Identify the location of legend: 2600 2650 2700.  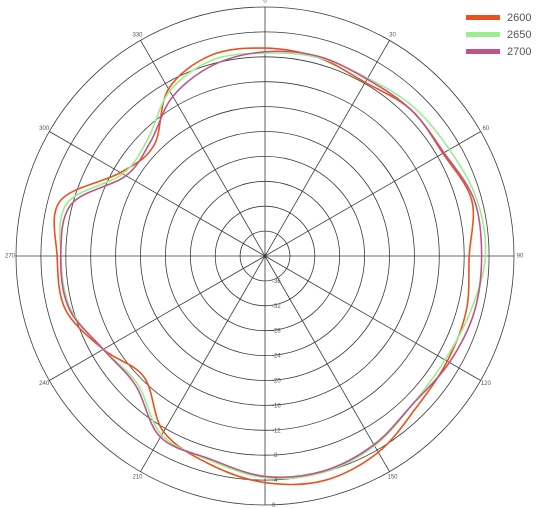
(508, 34).